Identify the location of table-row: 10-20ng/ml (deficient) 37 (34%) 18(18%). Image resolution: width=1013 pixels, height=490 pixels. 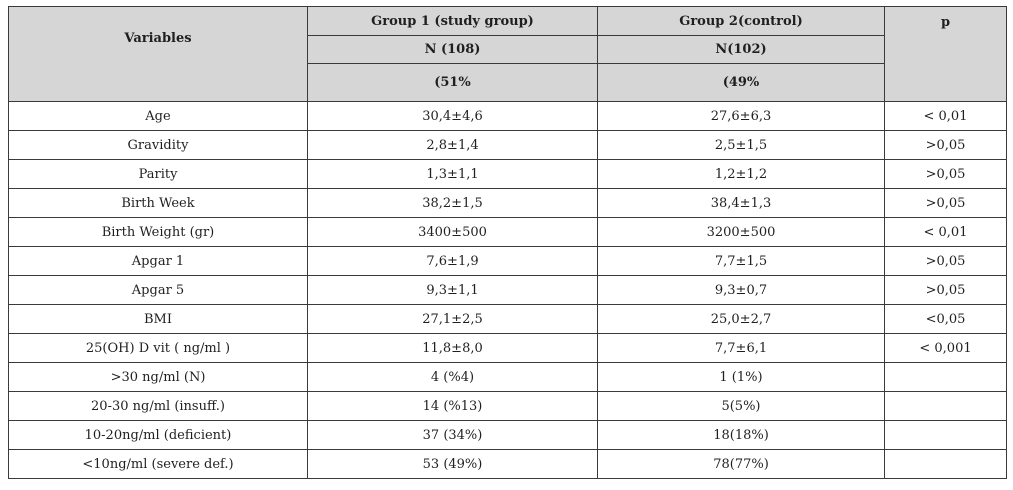
(507, 435).